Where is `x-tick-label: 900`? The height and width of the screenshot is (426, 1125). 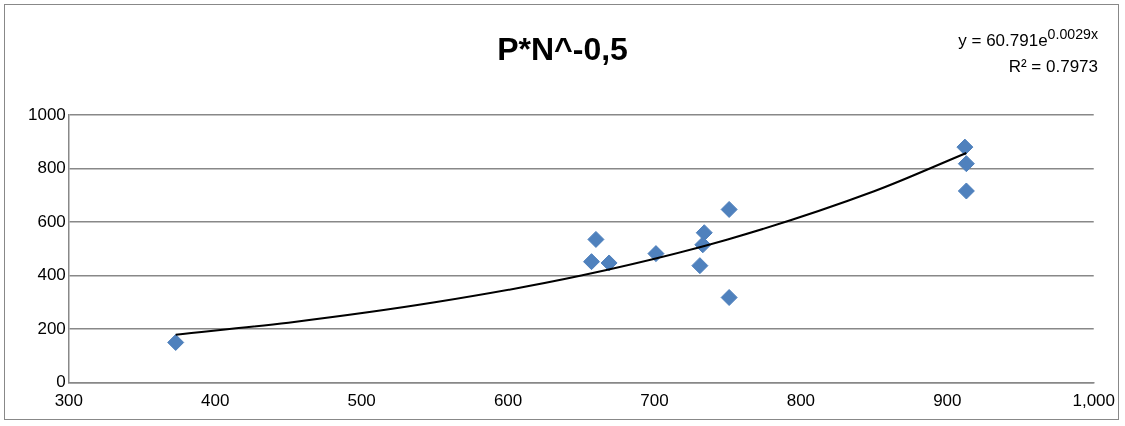 x-tick-label: 900 is located at coordinates (947, 401).